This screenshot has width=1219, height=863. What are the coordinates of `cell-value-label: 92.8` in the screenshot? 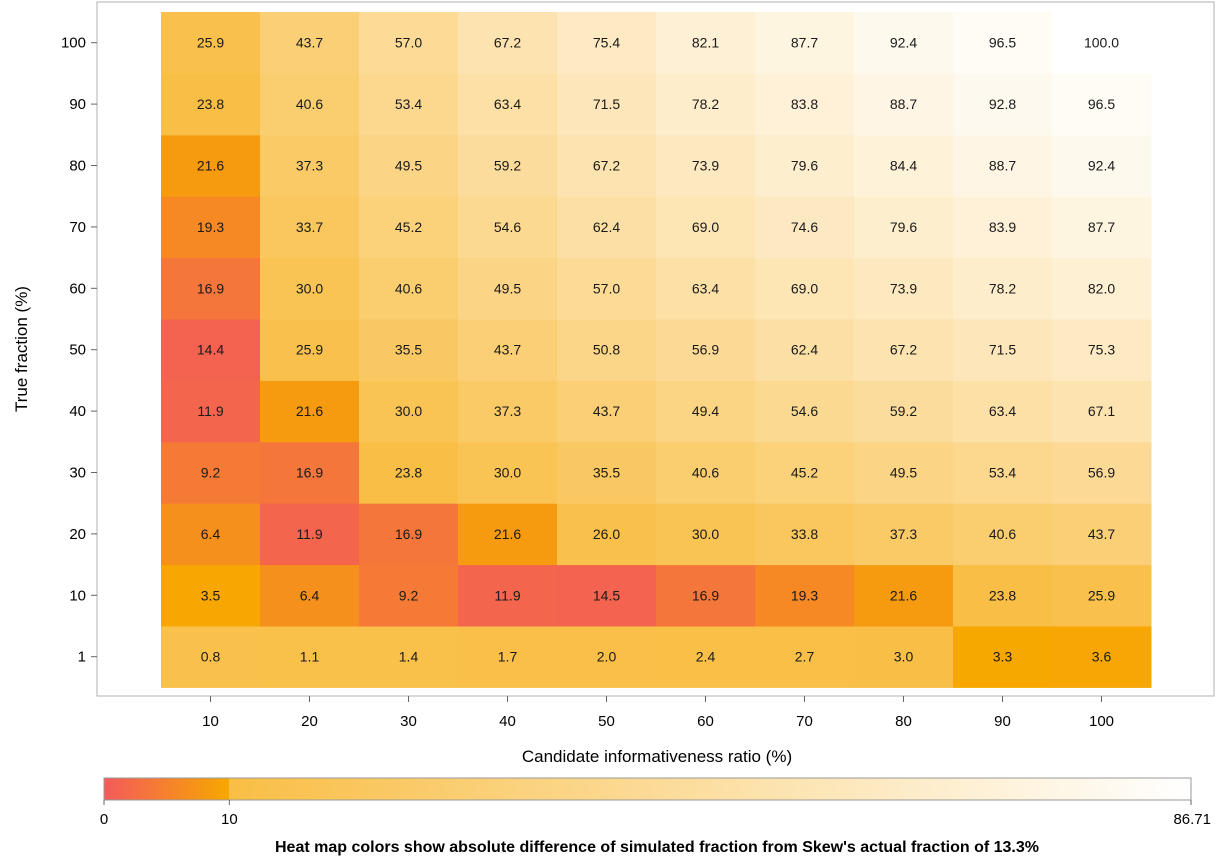 It's located at (1002, 104).